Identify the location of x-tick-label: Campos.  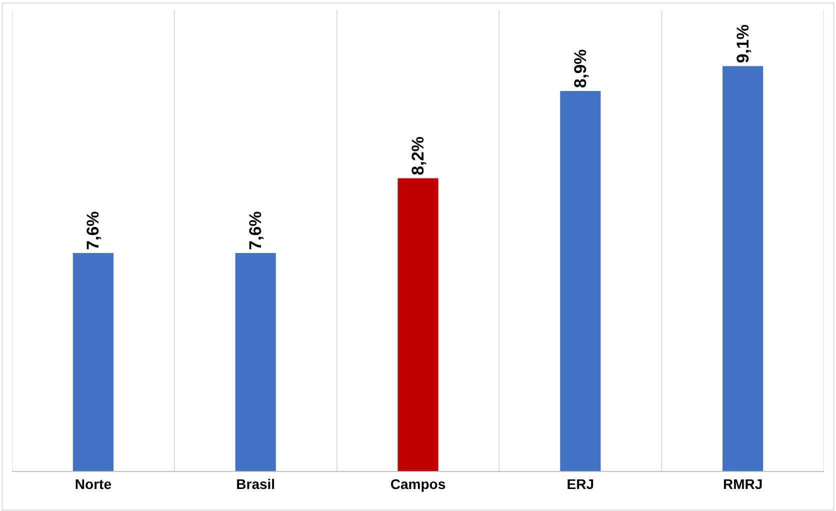
(418, 484).